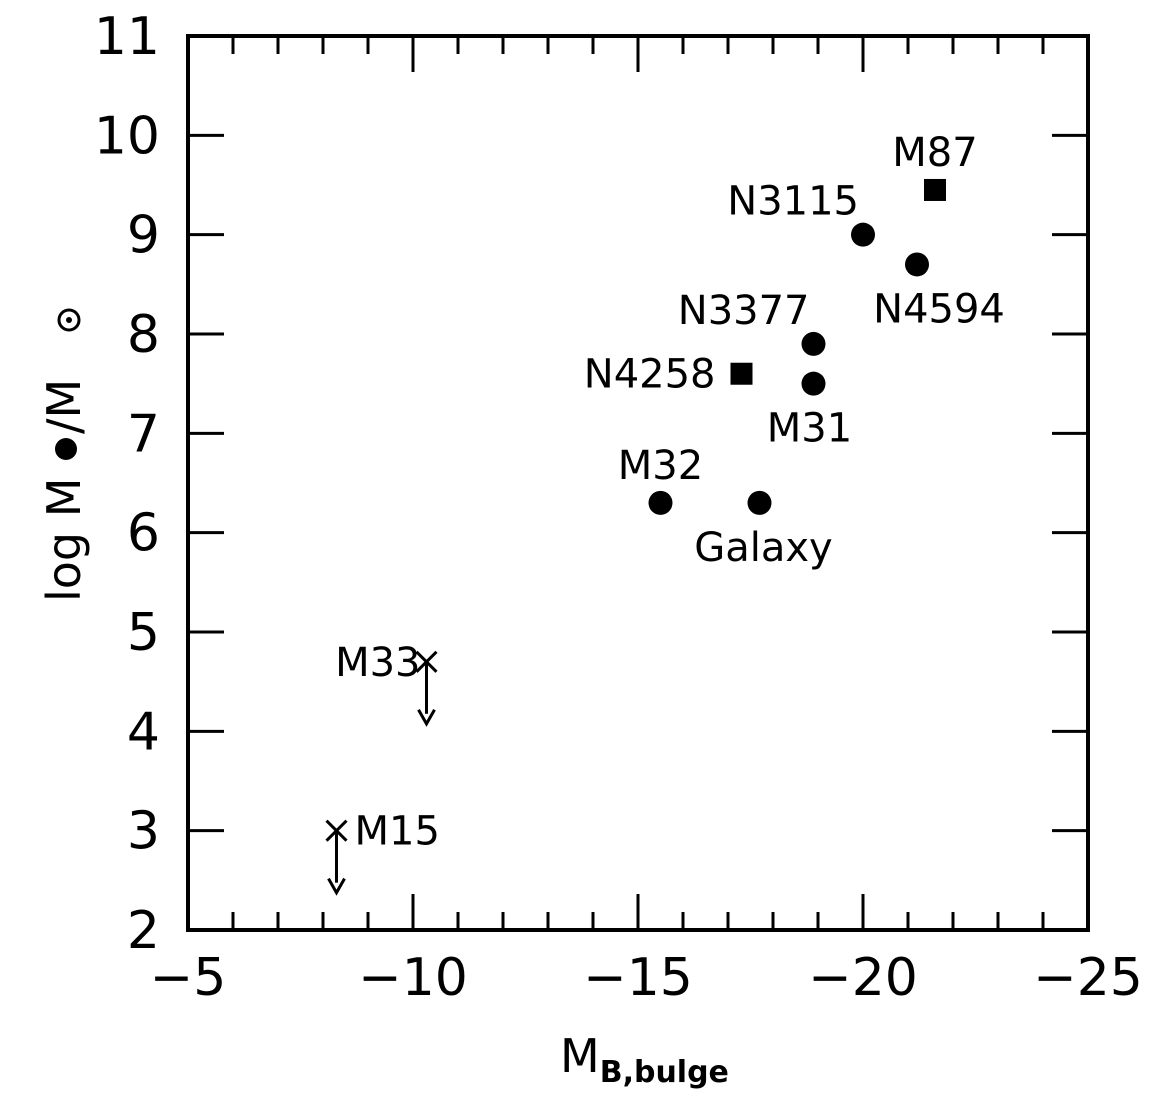 The image size is (1169, 1110). What do you see at coordinates (580, 1056) in the screenshot?
I see `x-axis-label-main: M` at bounding box center [580, 1056].